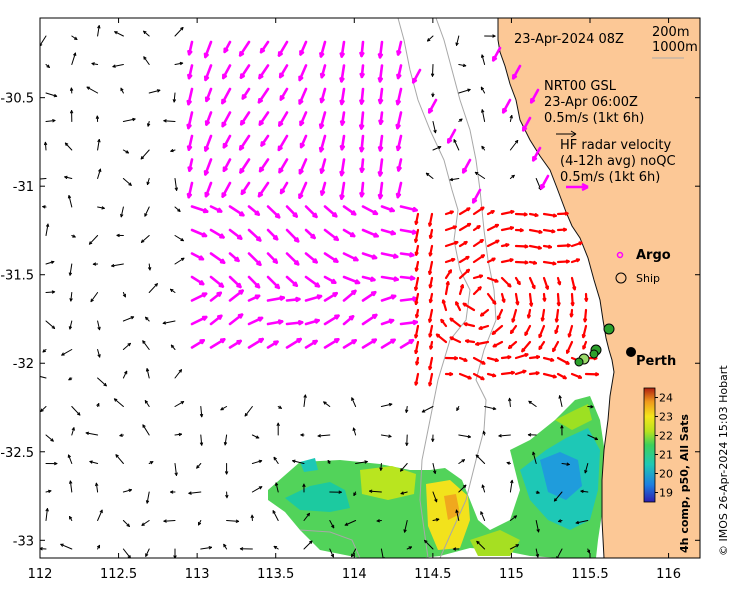 This screenshot has width=740, height=592. What do you see at coordinates (649, 445) in the screenshot?
I see `colorbar` at bounding box center [649, 445].